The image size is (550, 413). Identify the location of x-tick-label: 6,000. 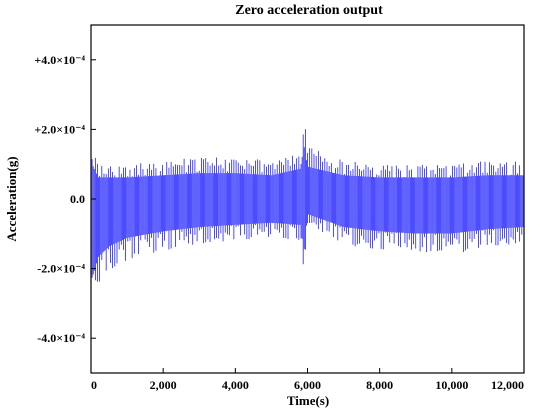
(307, 385).